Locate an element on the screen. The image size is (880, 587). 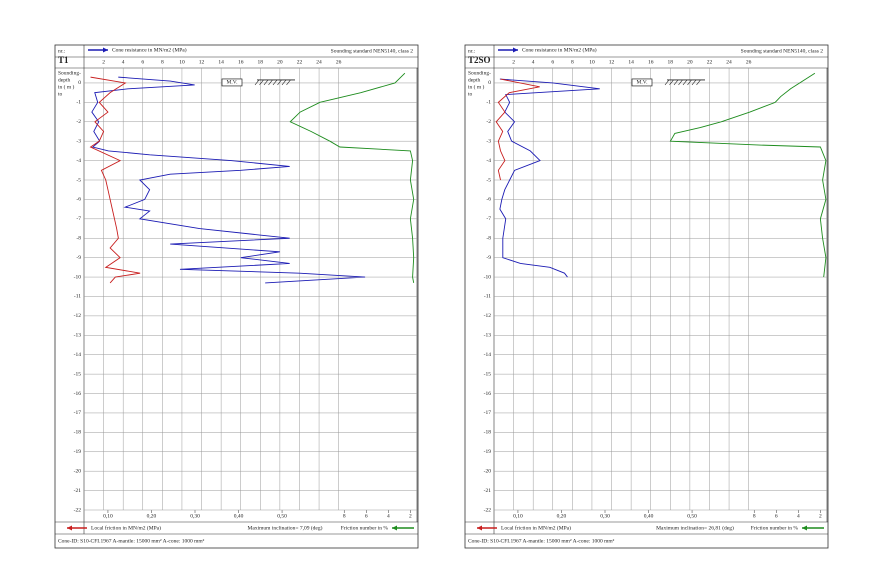
y-tick-label: -7 is located at coordinates (78, 219).